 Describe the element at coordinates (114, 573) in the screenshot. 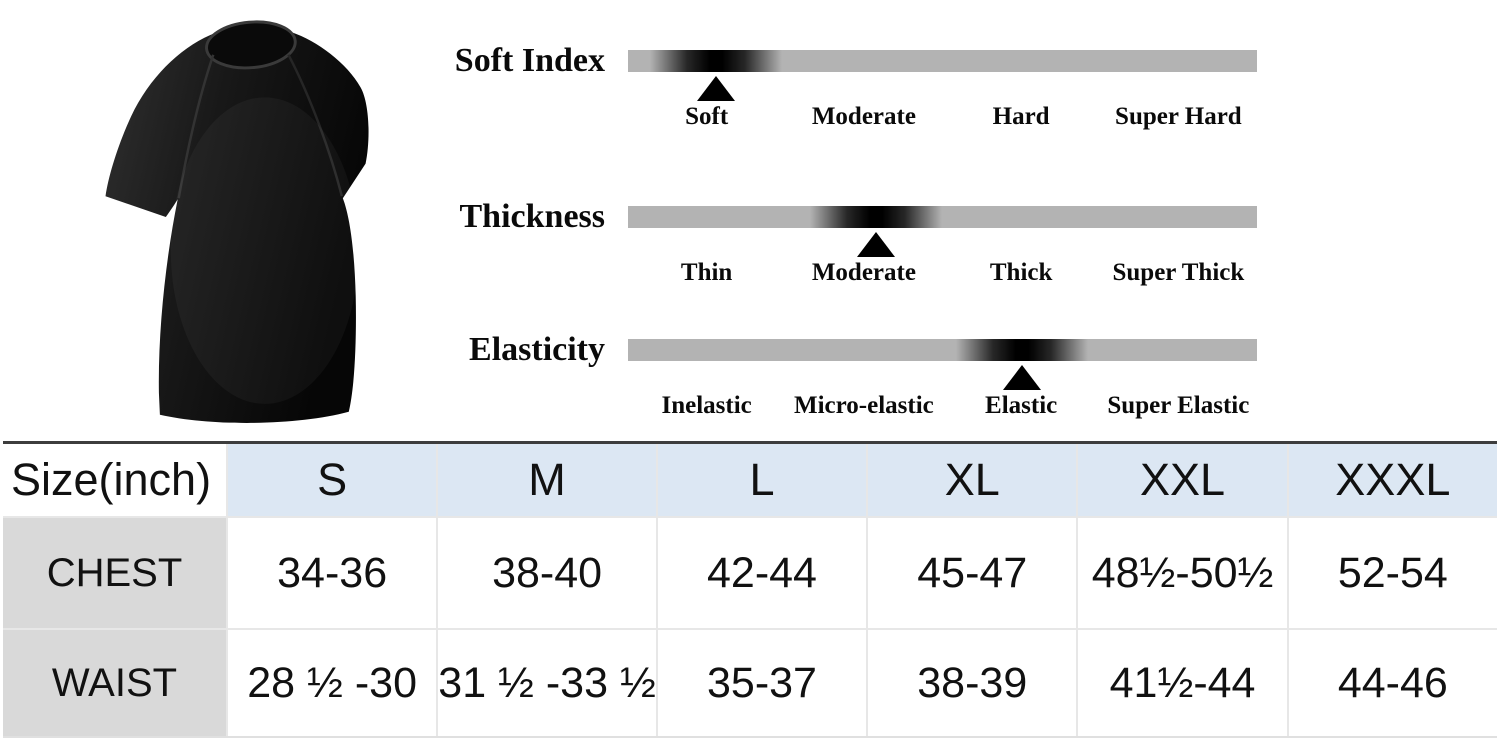

I see `row-header-chest: CHEST` at that location.